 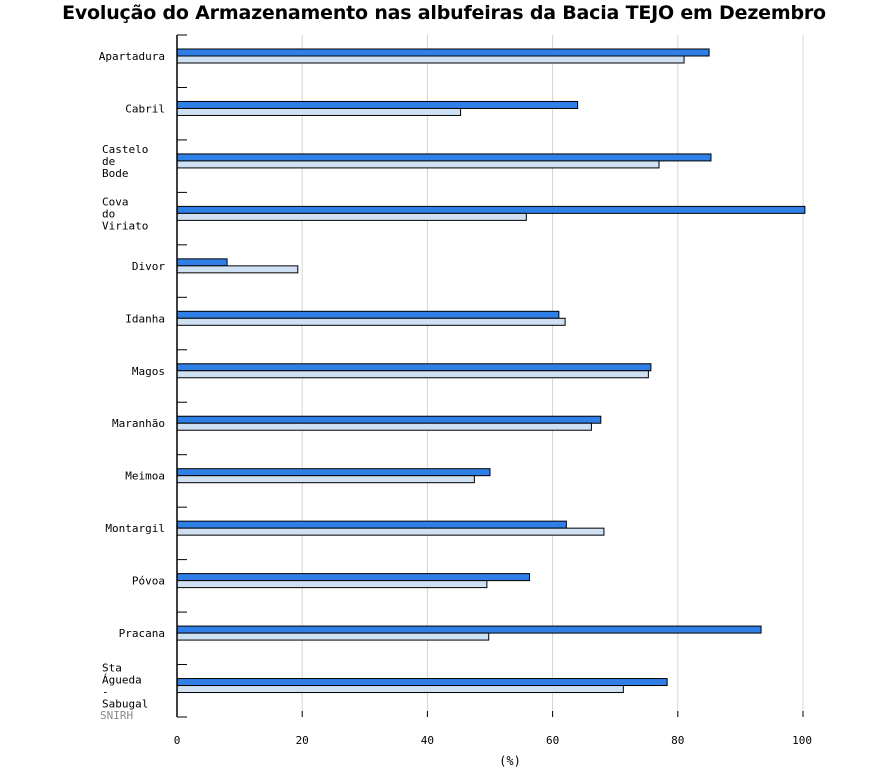 I want to click on category-label: Magos, so click(x=148, y=371).